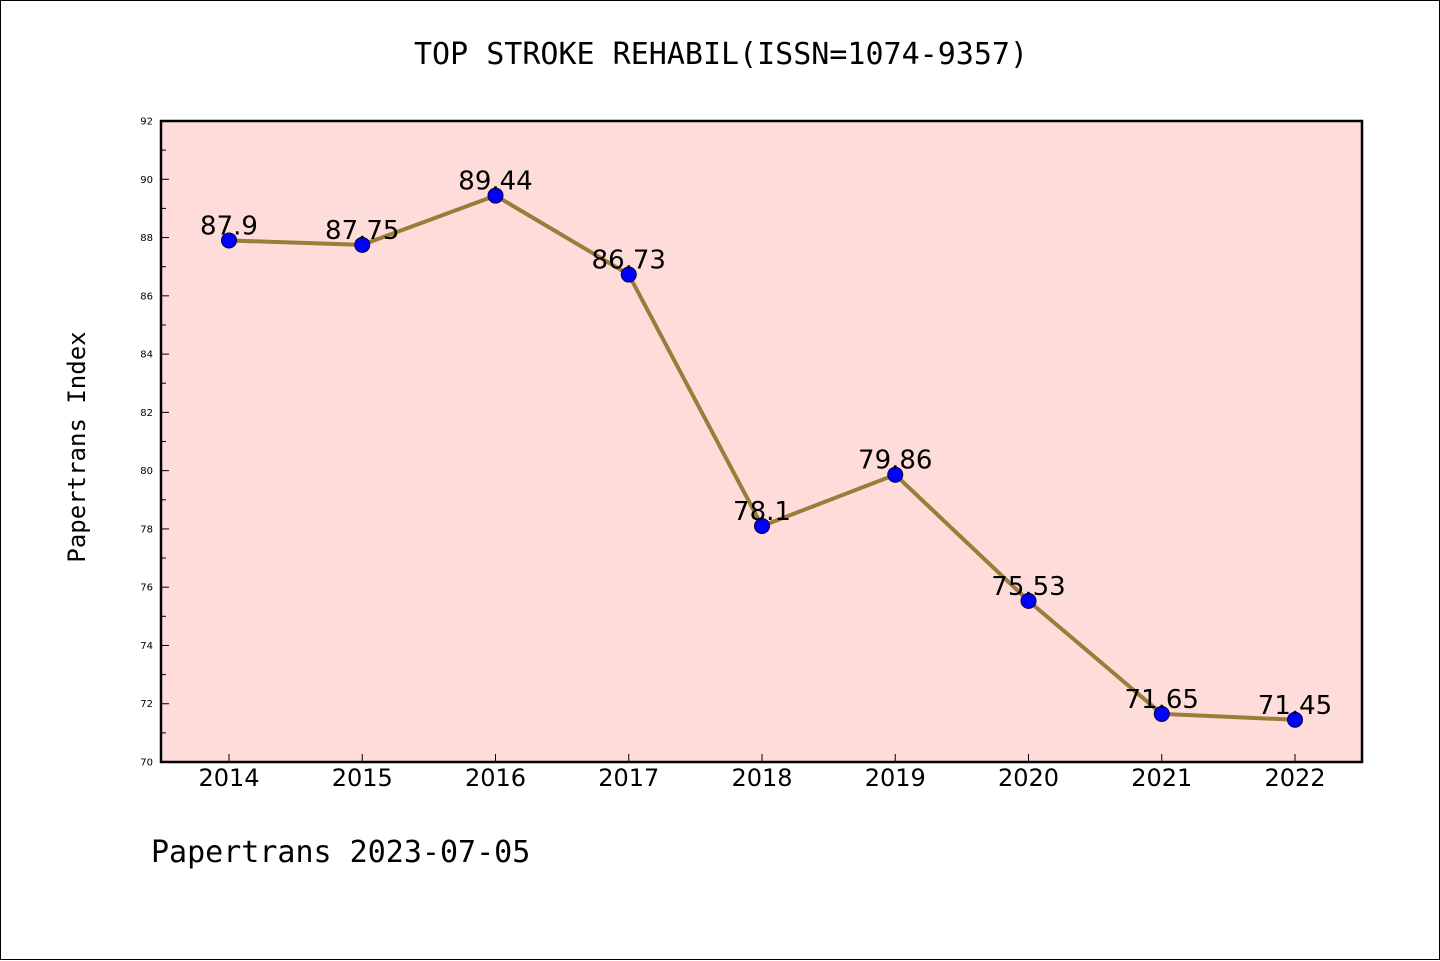 This screenshot has height=961, width=1440. What do you see at coordinates (721, 54) in the screenshot?
I see `chart-title: TOP STROKE REHABIL(ISSN=1074-9357)` at bounding box center [721, 54].